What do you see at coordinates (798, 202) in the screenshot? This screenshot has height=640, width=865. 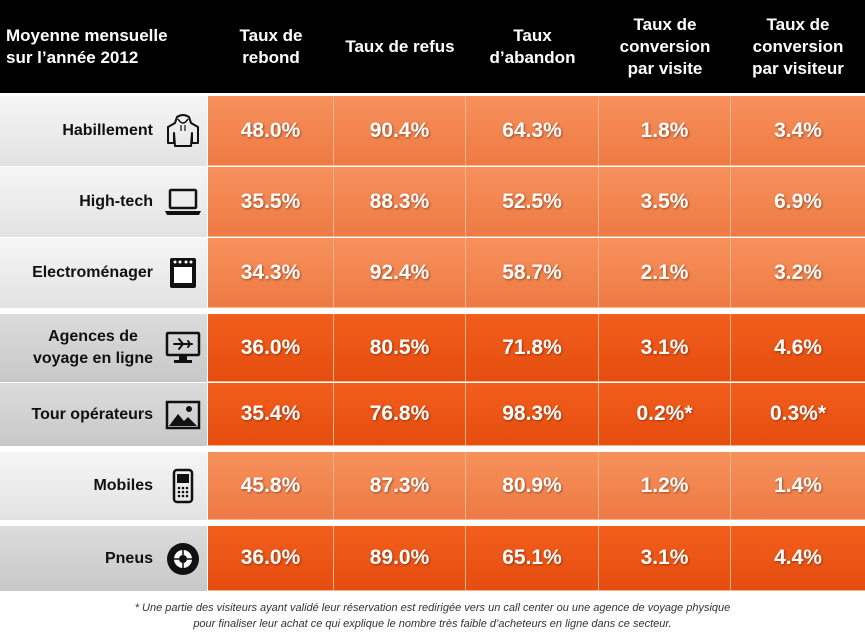 I see `value-cell: 6.9%` at bounding box center [798, 202].